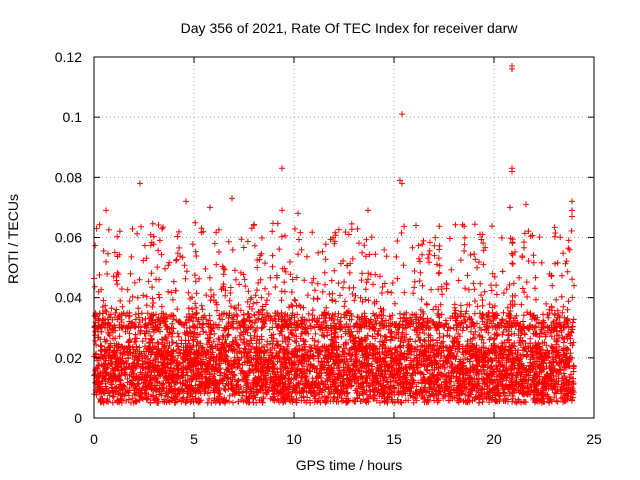 This screenshot has width=640, height=480. What do you see at coordinates (68, 238) in the screenshot?
I see `y-tick-label: 0.06` at bounding box center [68, 238].